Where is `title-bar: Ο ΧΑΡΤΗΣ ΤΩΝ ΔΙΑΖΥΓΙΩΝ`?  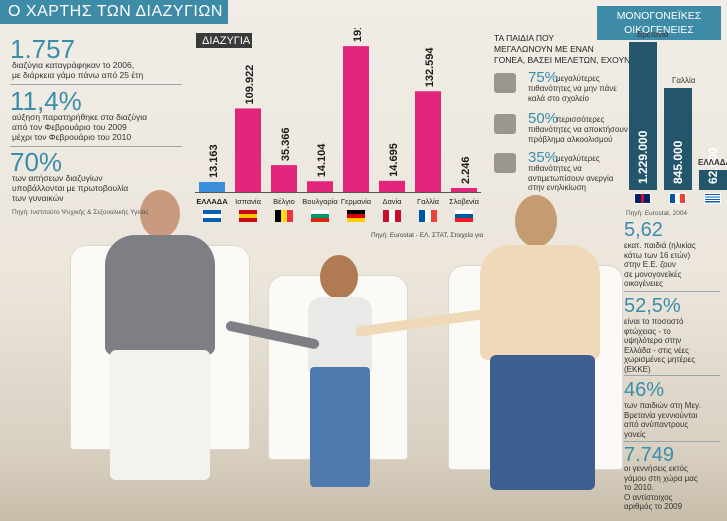
title-bar: Ο ΧΑΡΤΗΣ ΤΩΝ ΔΙΑΖΥΓΙΩΝ is located at coordinates (114, 12).